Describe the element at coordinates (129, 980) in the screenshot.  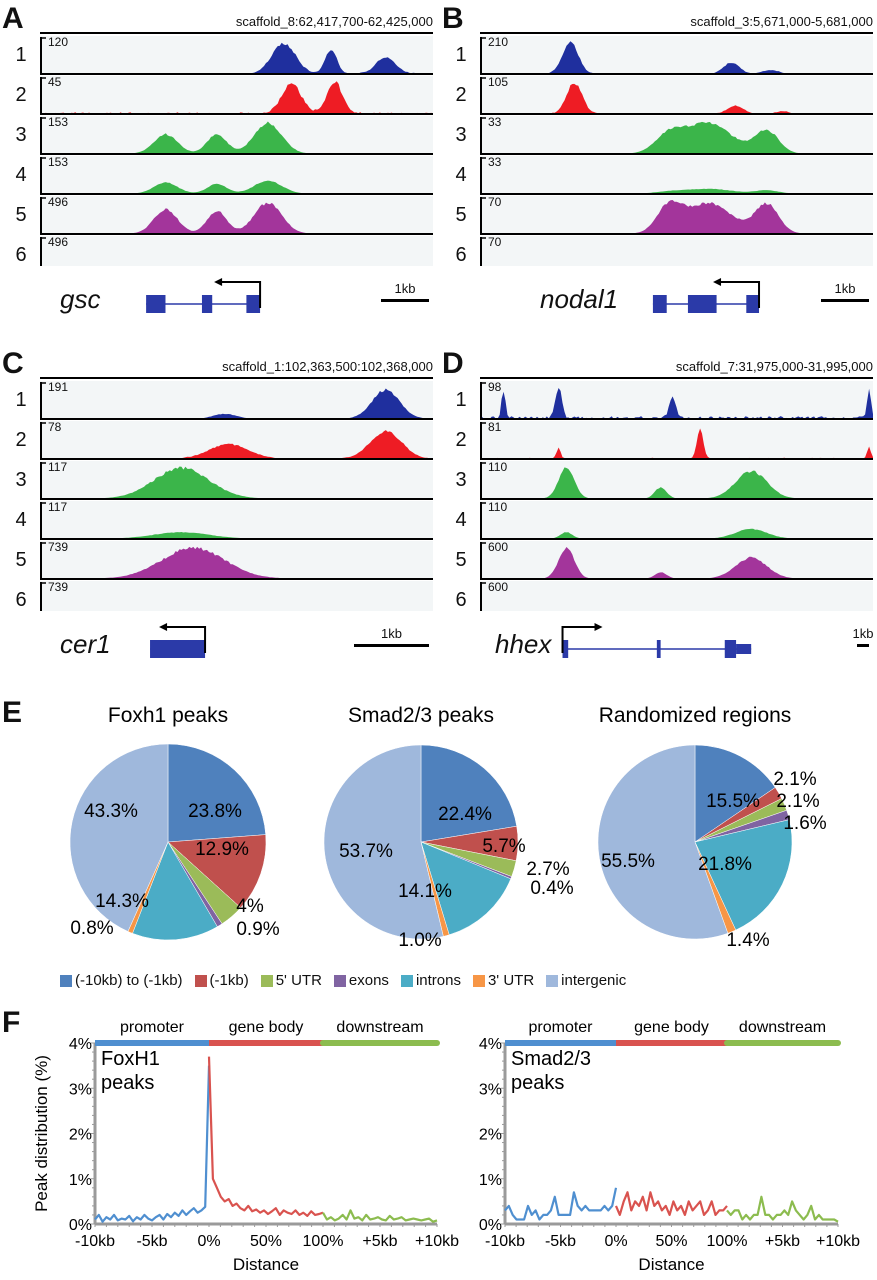
I see `legend-label: (-10kb) to (-1kb)` at that location.